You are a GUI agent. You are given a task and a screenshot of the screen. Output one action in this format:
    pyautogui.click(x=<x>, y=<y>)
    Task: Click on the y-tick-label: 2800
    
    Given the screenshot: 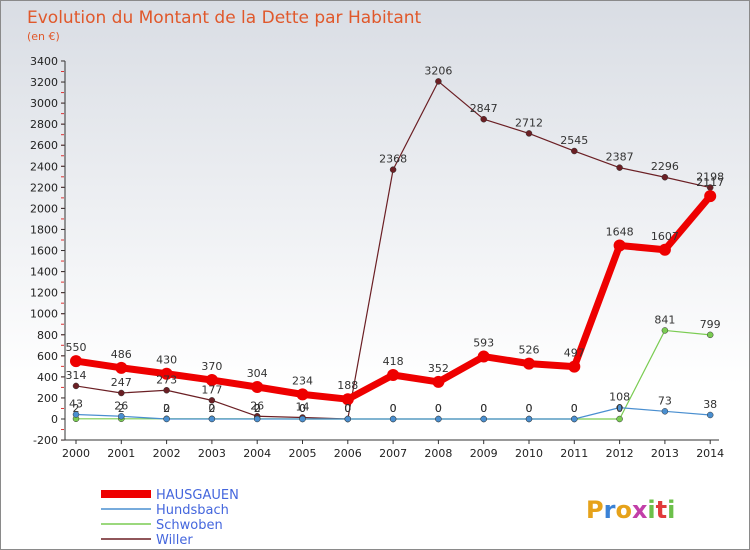 What is the action you would take?
    pyautogui.click(x=44, y=124)
    